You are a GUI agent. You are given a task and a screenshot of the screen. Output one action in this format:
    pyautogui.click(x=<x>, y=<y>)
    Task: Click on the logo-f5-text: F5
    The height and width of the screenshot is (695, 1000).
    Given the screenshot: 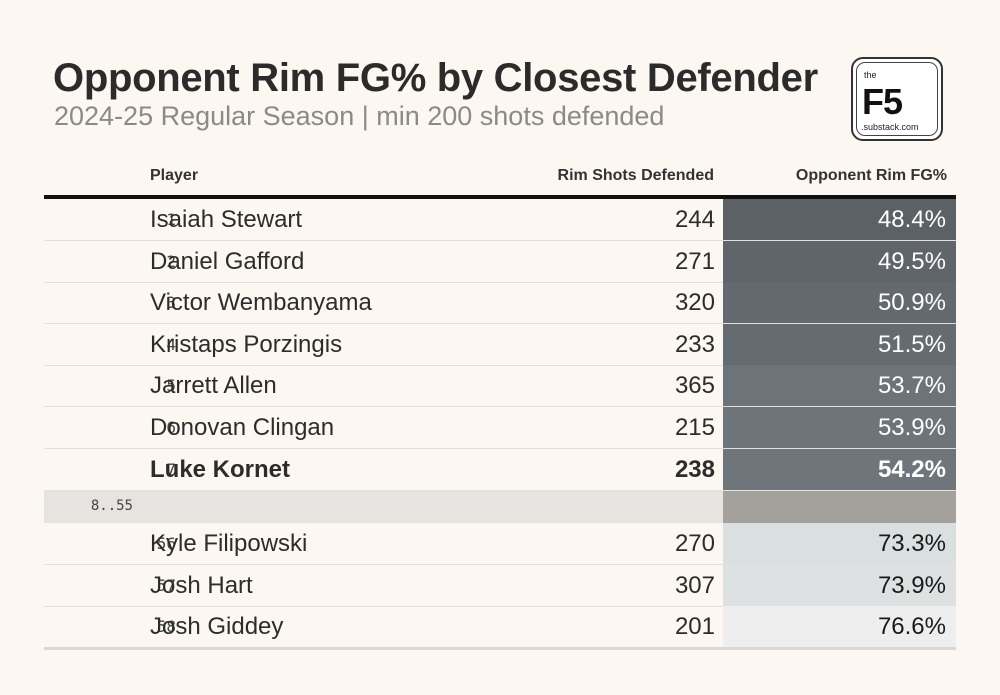 What is the action you would take?
    pyautogui.click(x=882, y=101)
    